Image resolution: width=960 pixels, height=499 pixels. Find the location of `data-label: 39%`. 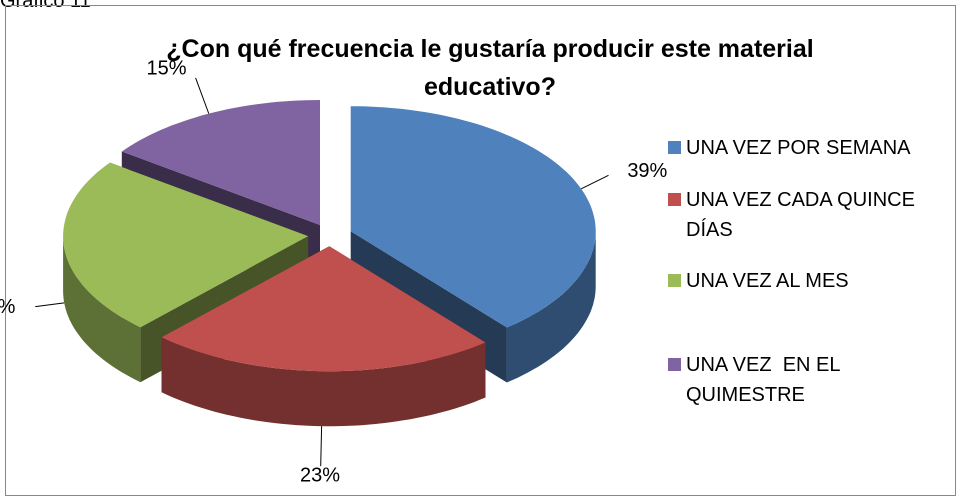

data-label: 39% is located at coordinates (647, 171).